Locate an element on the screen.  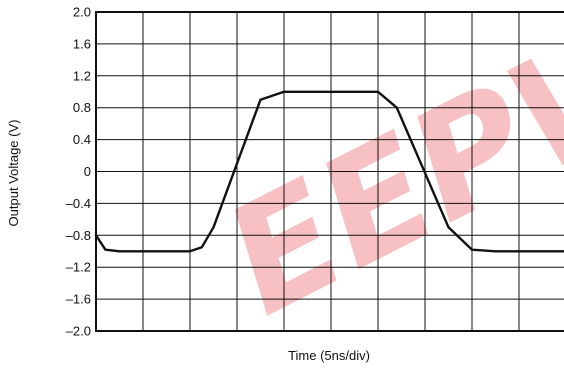
y-tick-label: 1.6 is located at coordinates (82, 43).